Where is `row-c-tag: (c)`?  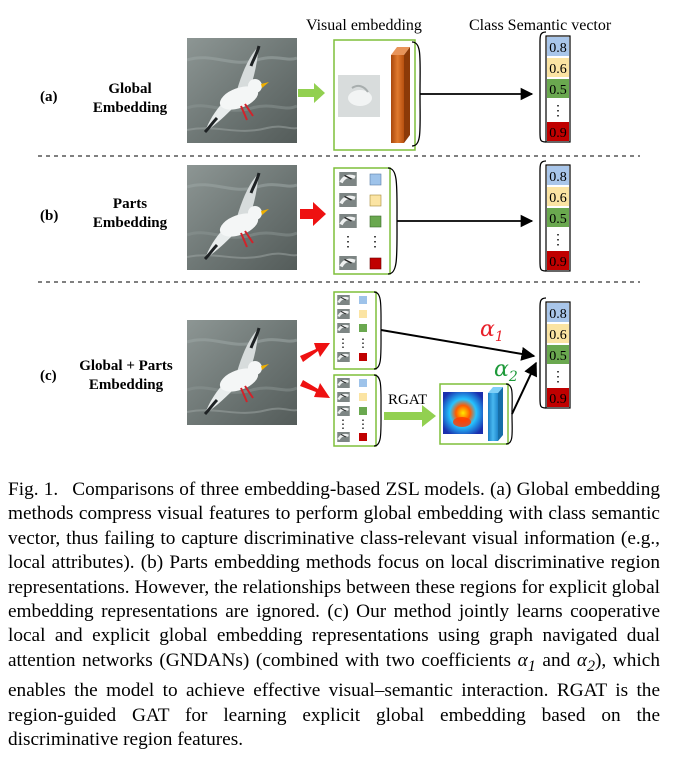 row-c-tag: (c) is located at coordinates (48, 376).